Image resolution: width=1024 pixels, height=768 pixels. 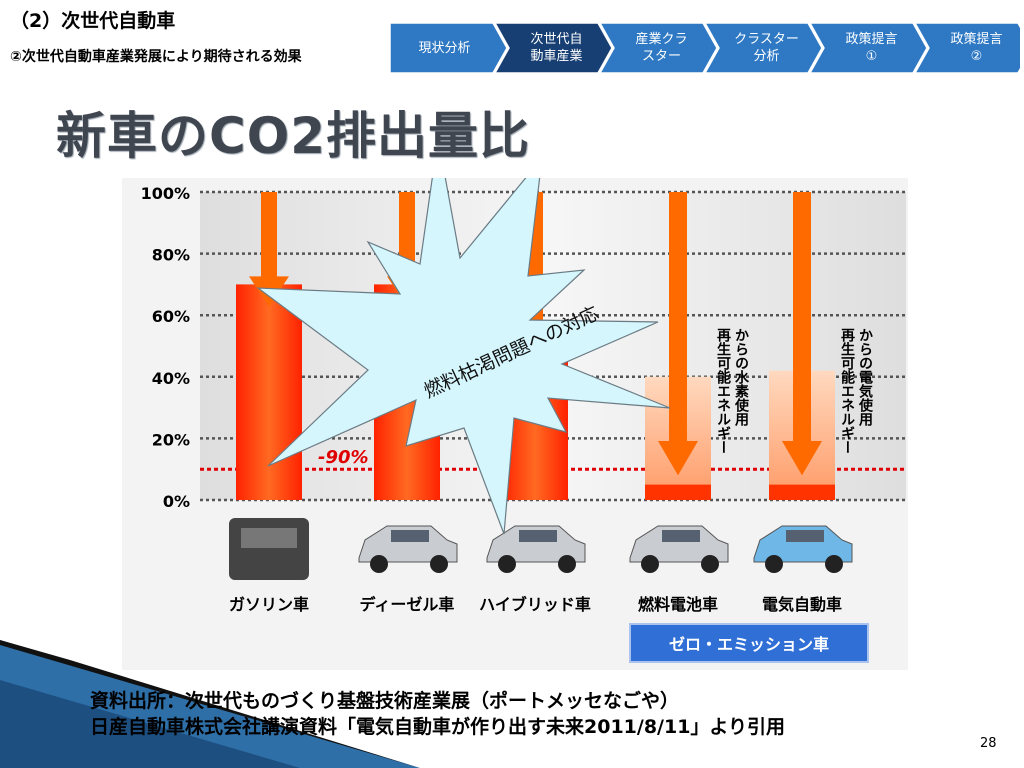 I want to click on section-title: （2）次世代自動車, so click(x=93, y=21).